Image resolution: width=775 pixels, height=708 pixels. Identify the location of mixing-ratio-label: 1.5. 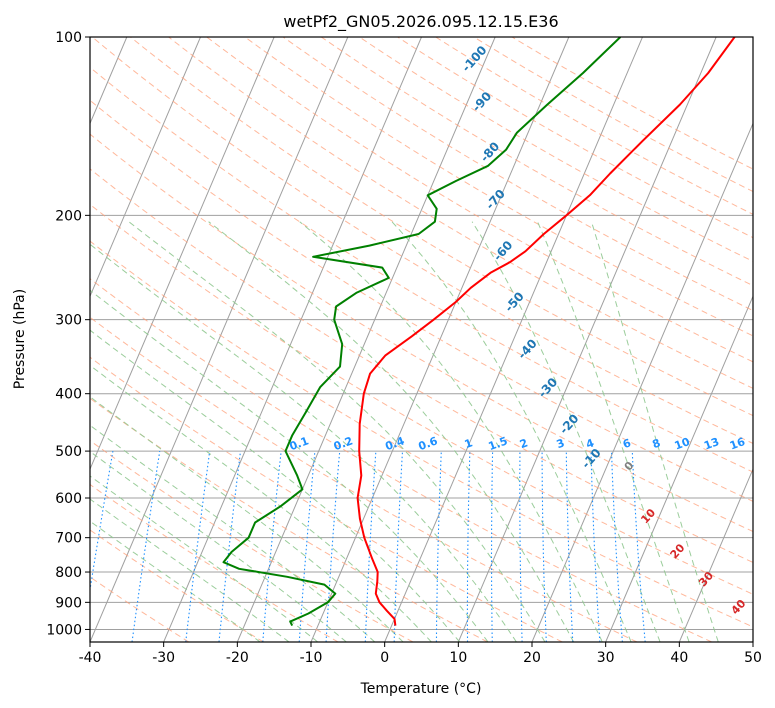
(498, 443).